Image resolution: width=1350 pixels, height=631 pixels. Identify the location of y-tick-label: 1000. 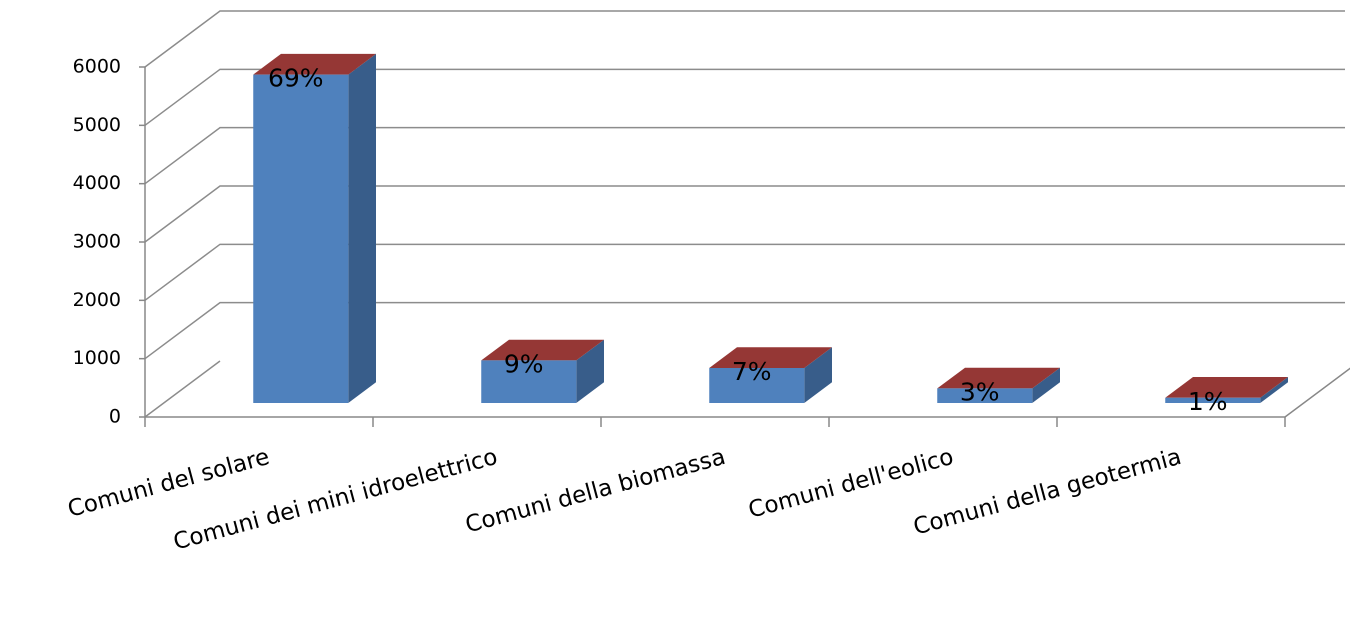
(97, 358).